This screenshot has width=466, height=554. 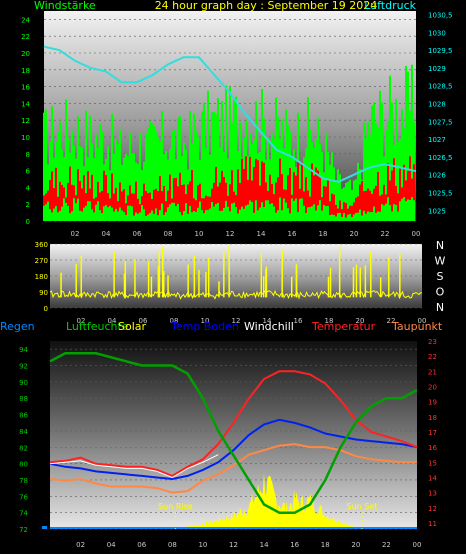 What do you see at coordinates (137, 234) in the screenshot?
I see `panel1-xtick-label: 06` at bounding box center [137, 234].